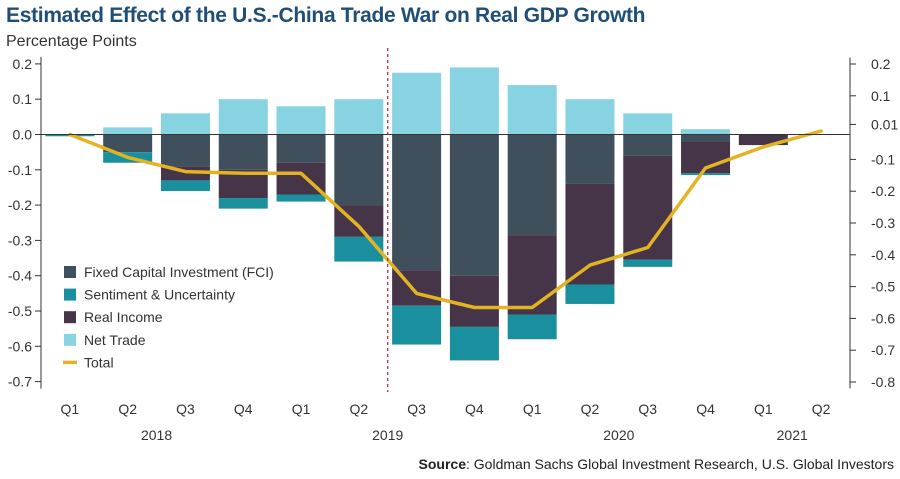 Image resolution: width=900 pixels, height=479 pixels. What do you see at coordinates (23, 64) in the screenshot?
I see `left-axis-tick-label: 0.2` at bounding box center [23, 64].